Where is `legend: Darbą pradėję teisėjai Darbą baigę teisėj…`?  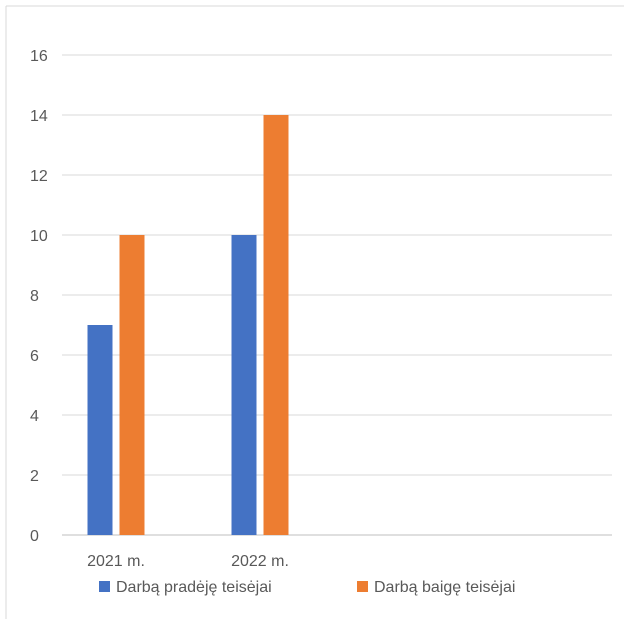 legend: Darbą pradėję teisėjai Darbą baigę teisėj… is located at coordinates (307, 587).